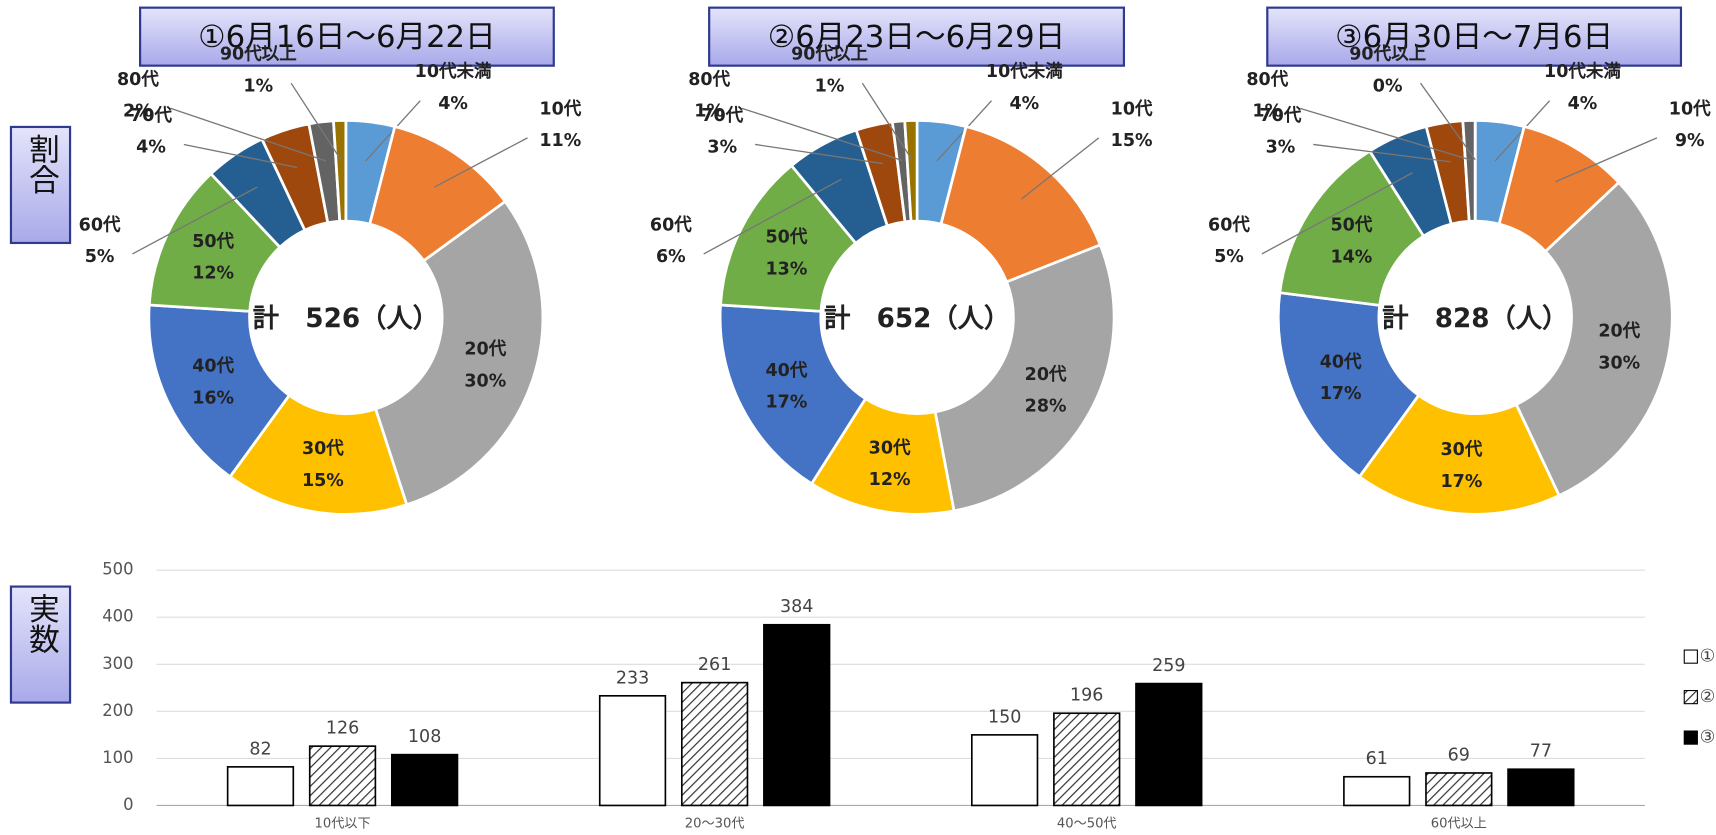 This screenshot has width=1716, height=835. Describe the element at coordinates (128, 804) in the screenshot. I see `y-tick-label: 0` at that location.